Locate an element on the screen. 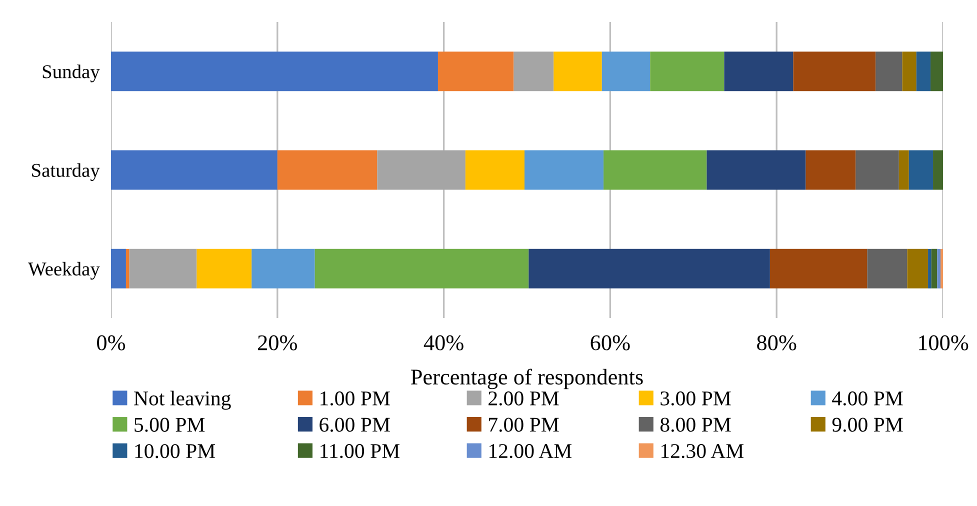 This screenshot has width=977, height=506. legend-label: 2.00 PM is located at coordinates (523, 398).